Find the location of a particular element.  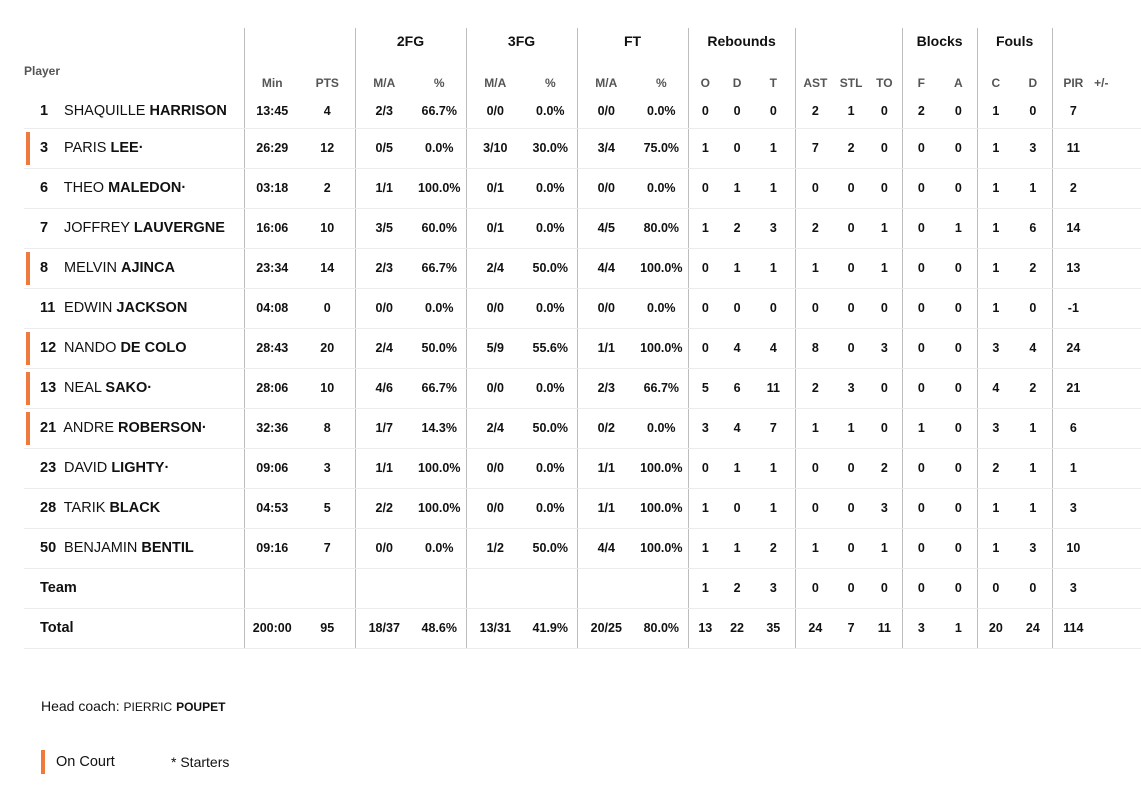

player-last-name: LEE· is located at coordinates (127, 148).